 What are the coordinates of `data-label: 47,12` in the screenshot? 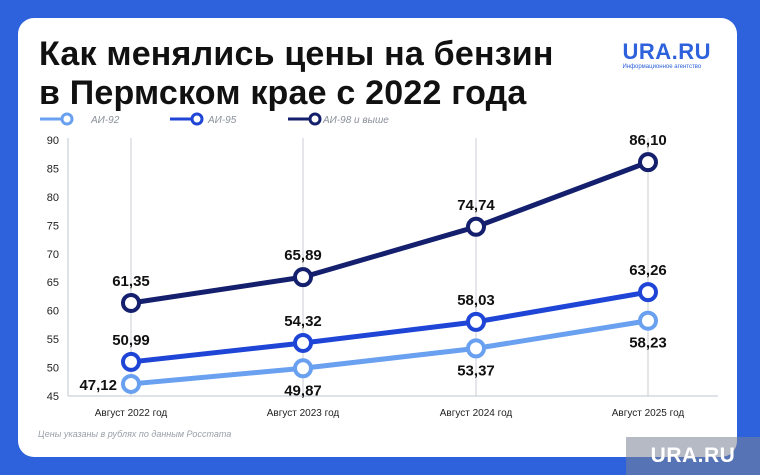 It's located at (98, 385).